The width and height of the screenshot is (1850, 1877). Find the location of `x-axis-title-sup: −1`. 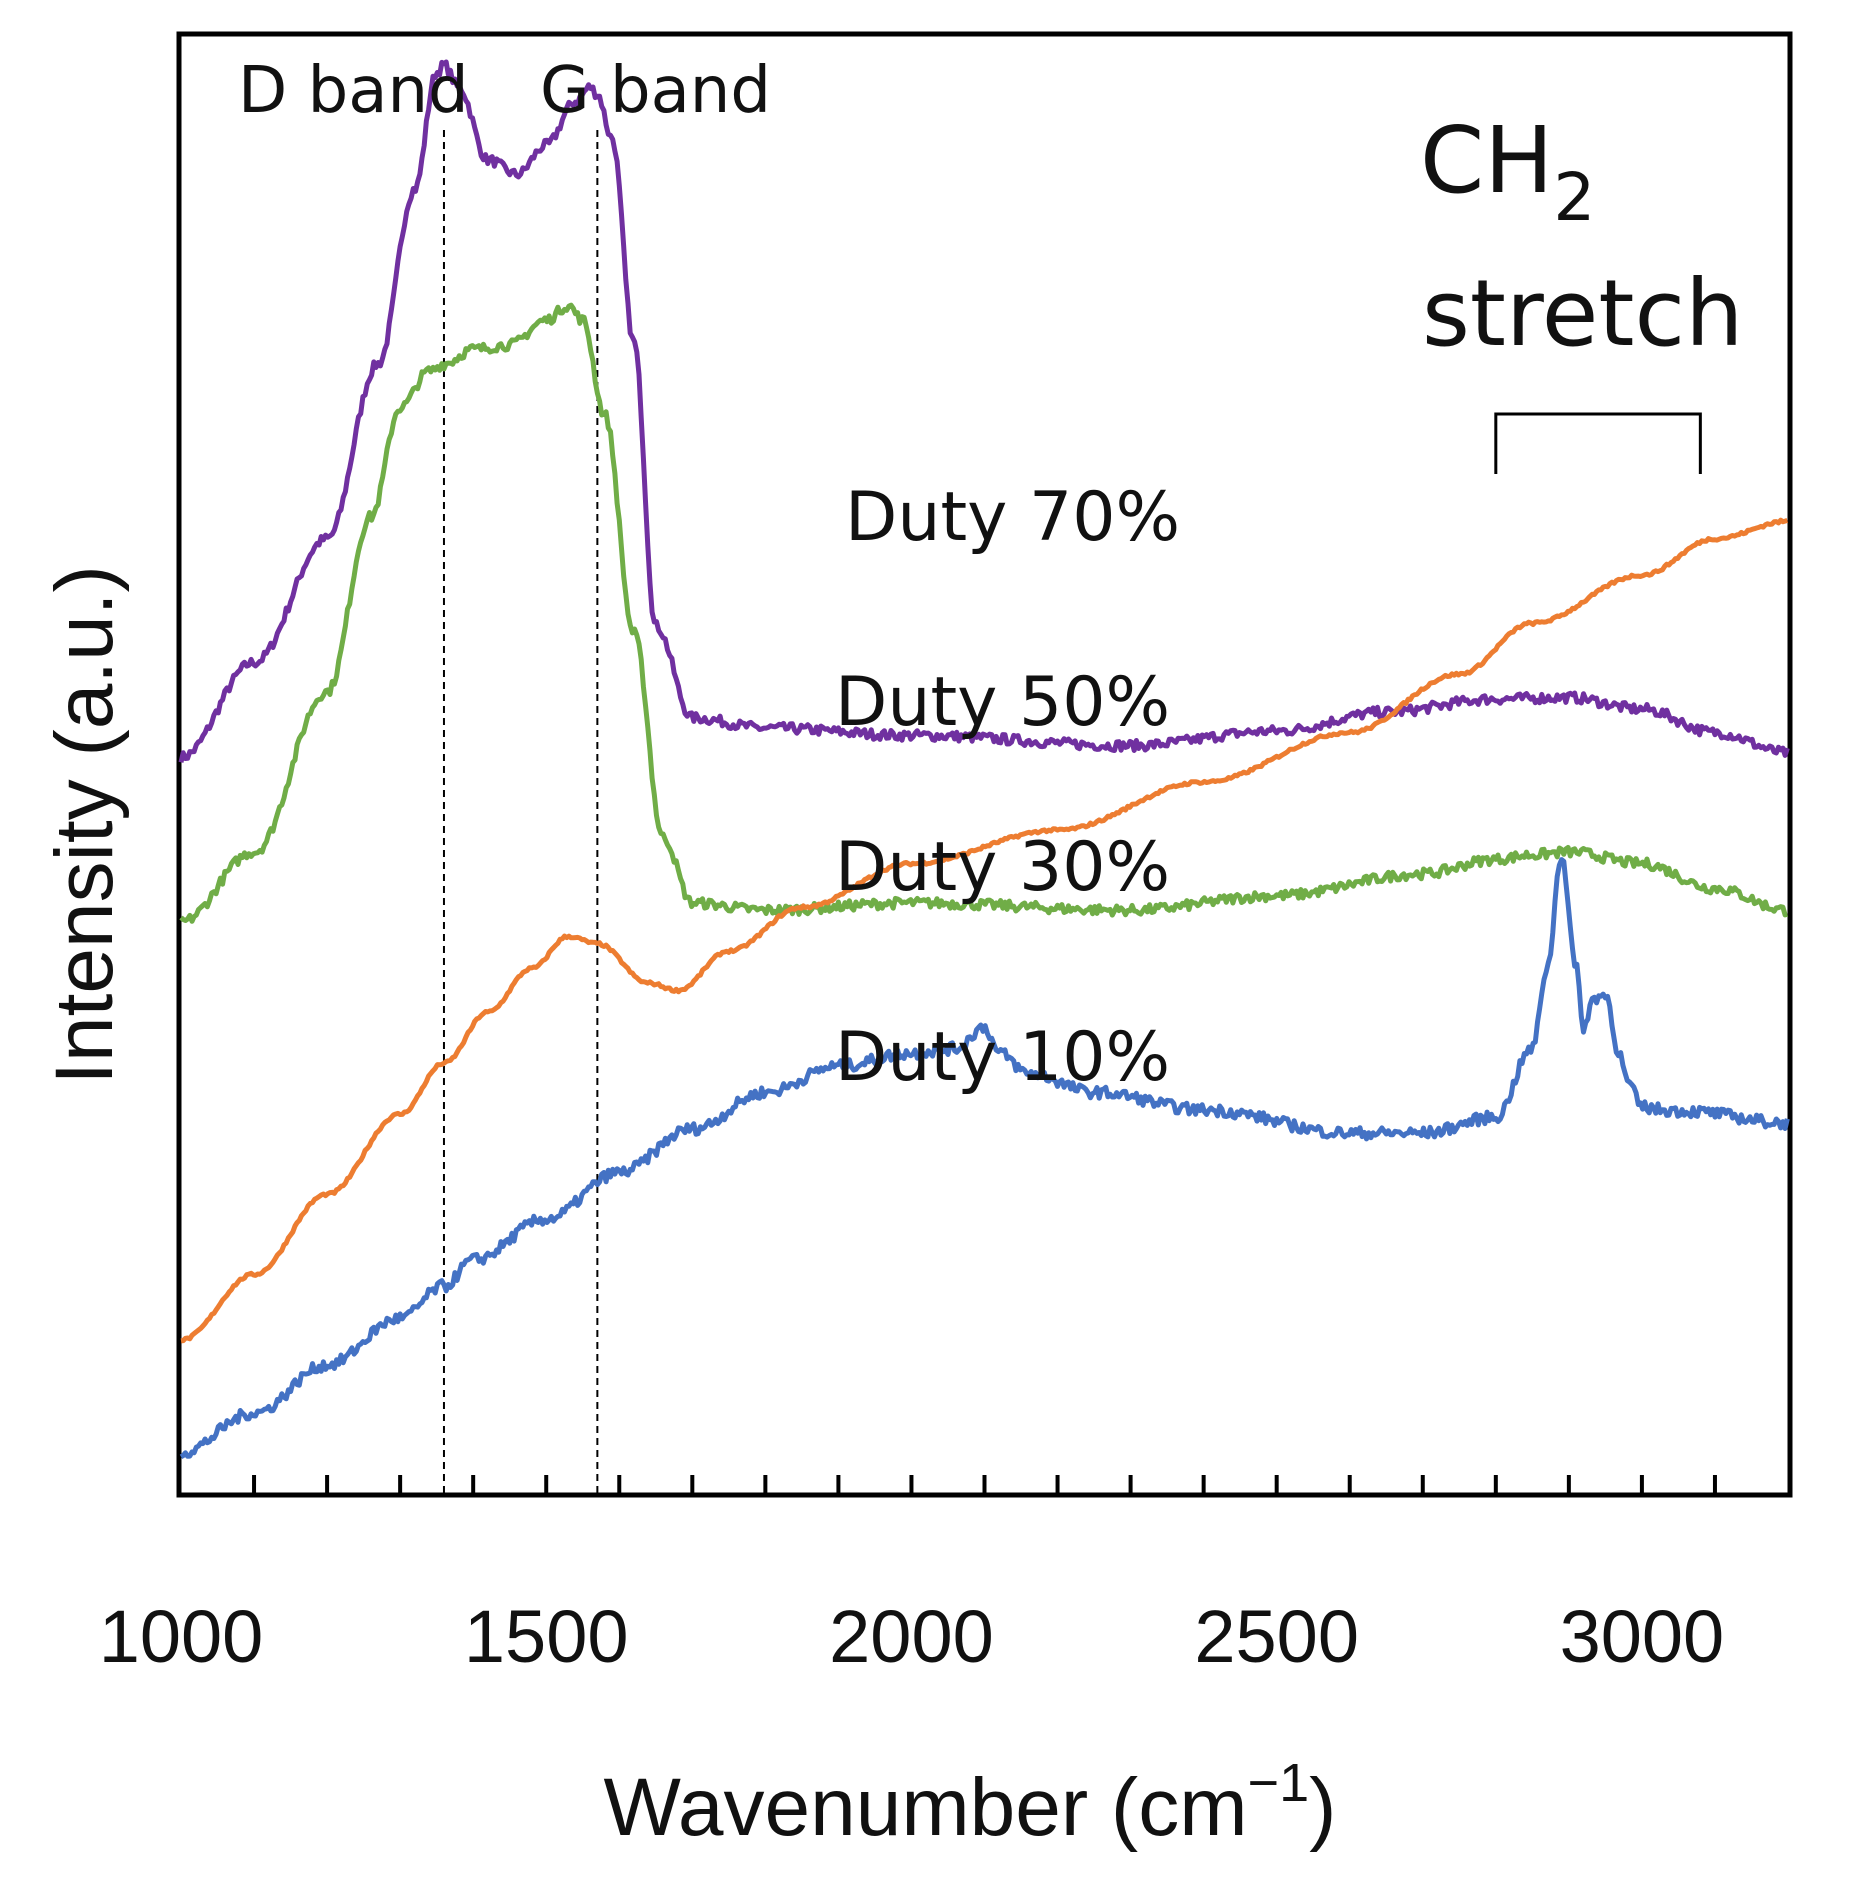

x-axis-title-sup: −1 is located at coordinates (1279, 1783).